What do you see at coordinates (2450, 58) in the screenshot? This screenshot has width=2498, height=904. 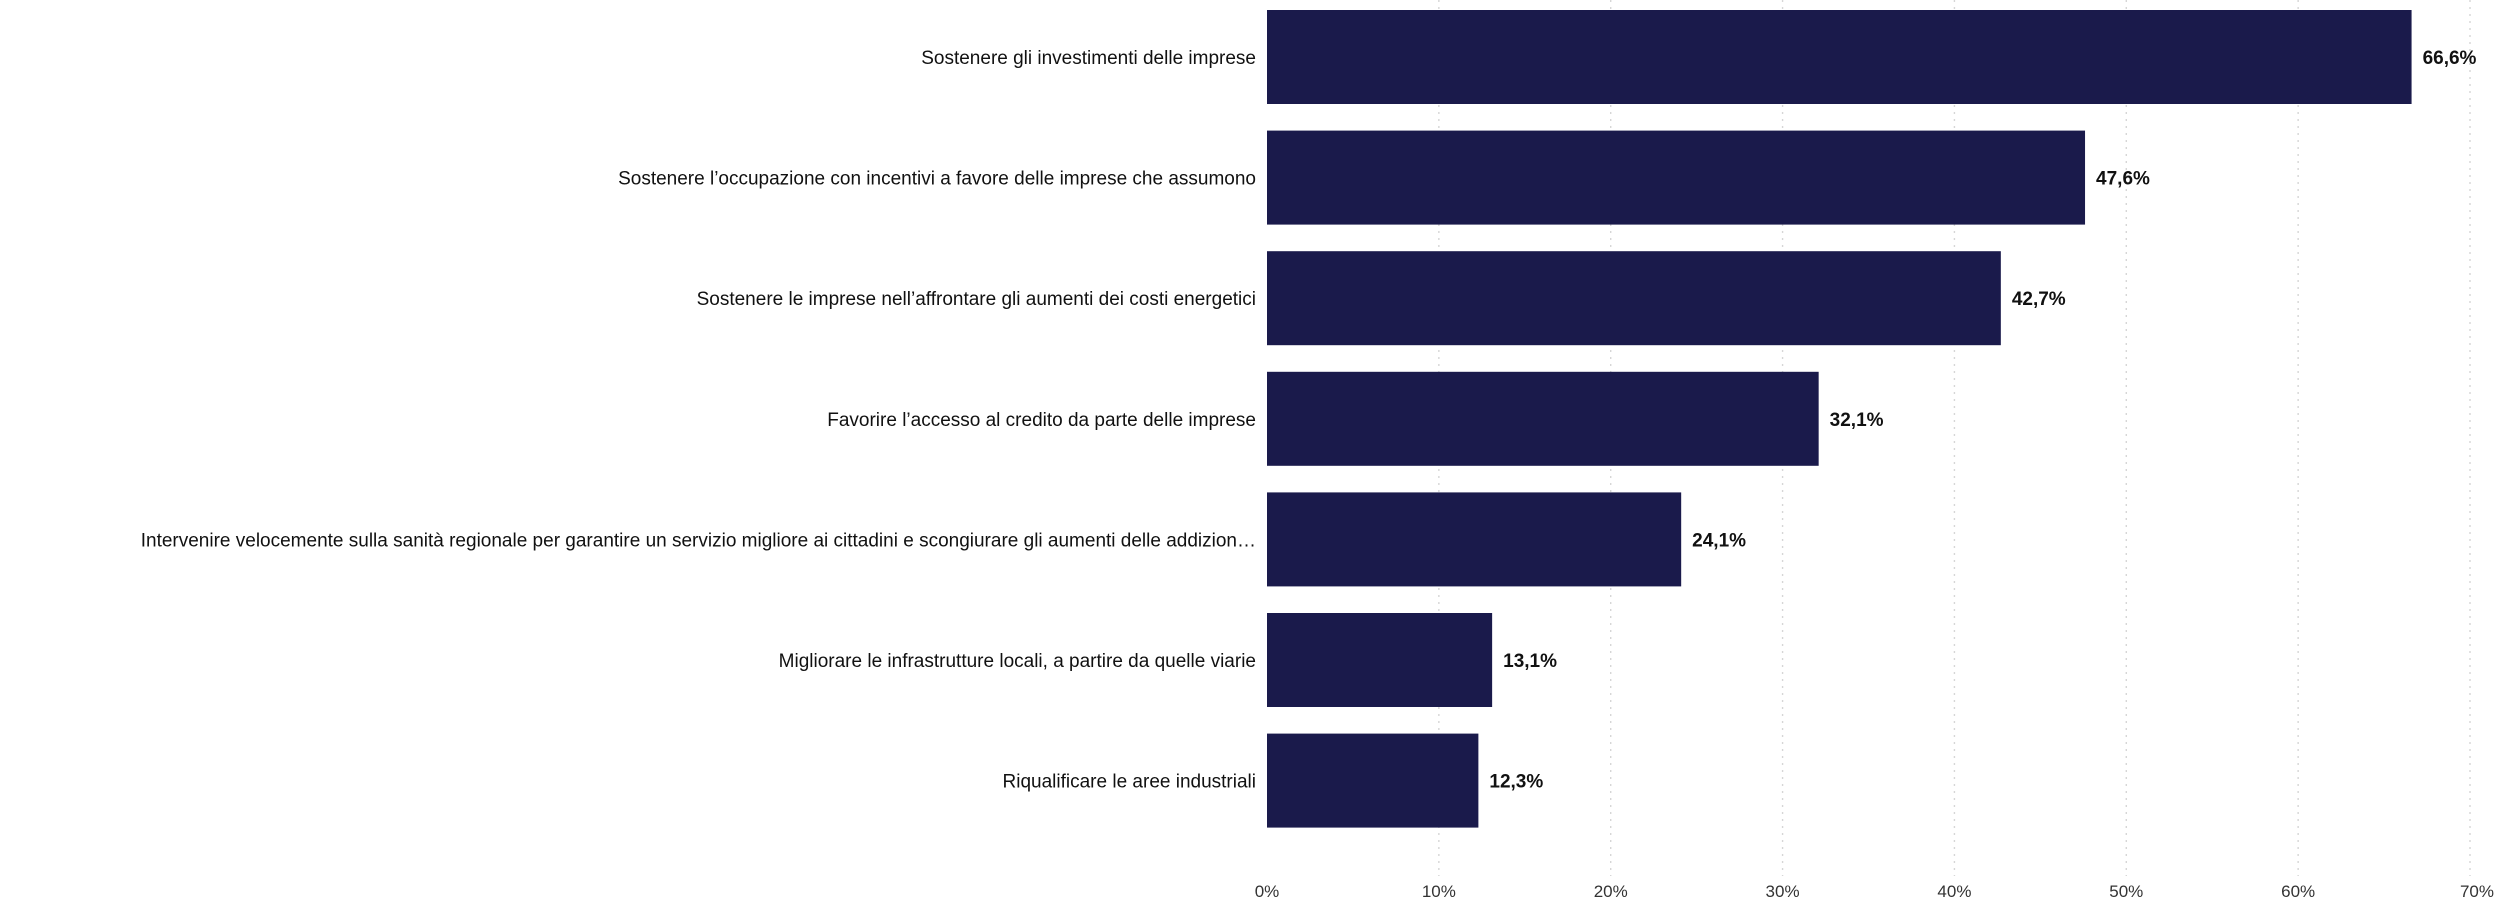 I see `value-label: 66,6%` at bounding box center [2450, 58].